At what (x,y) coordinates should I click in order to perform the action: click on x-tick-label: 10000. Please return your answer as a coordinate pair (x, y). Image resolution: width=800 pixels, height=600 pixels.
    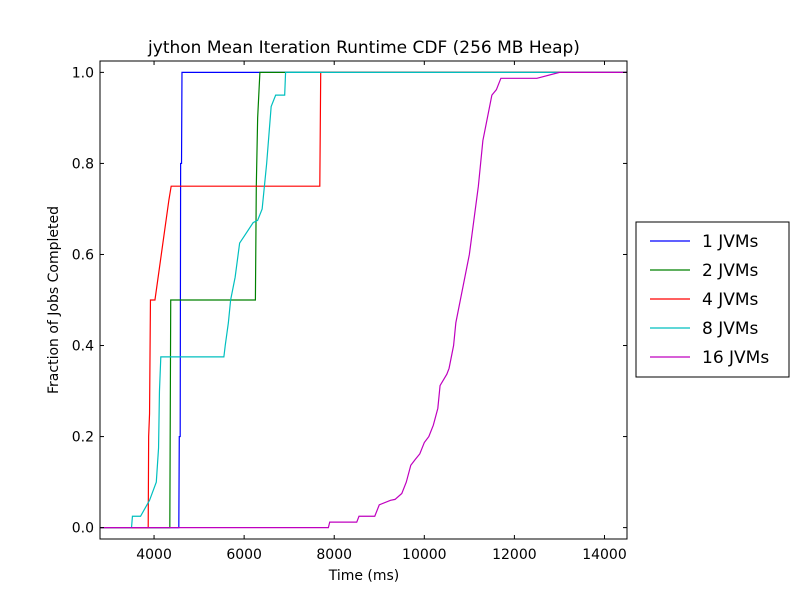
    Looking at the image, I should click on (424, 555).